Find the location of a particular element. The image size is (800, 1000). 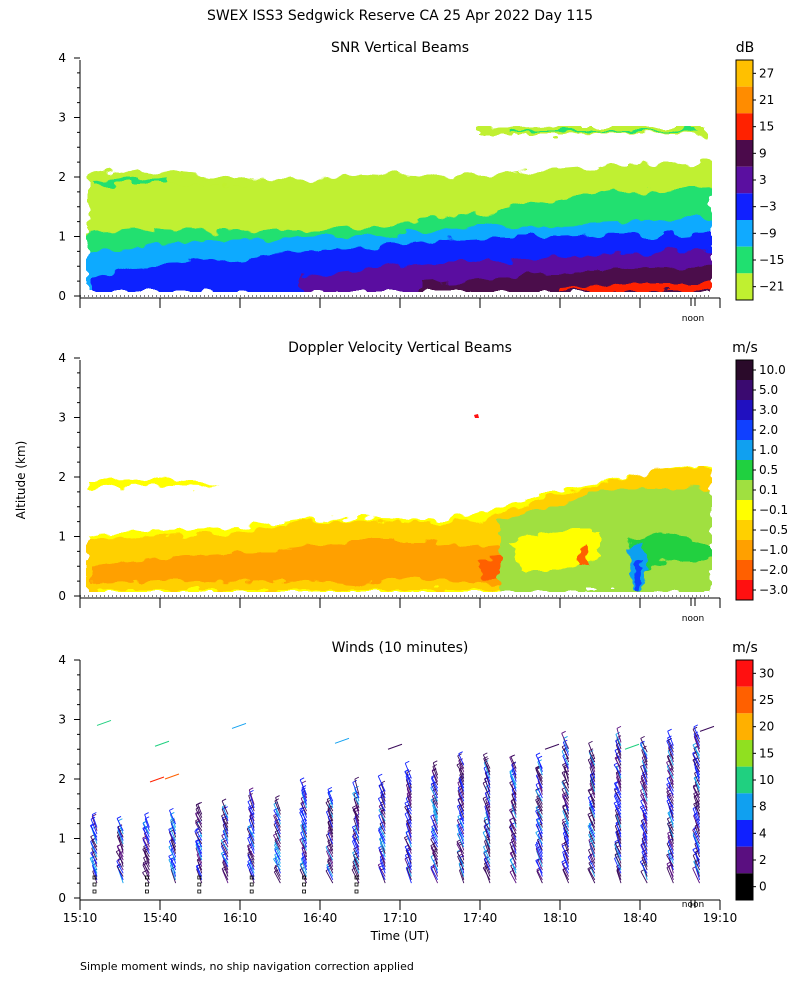

x-tick-label: 16:10 is located at coordinates (240, 918).